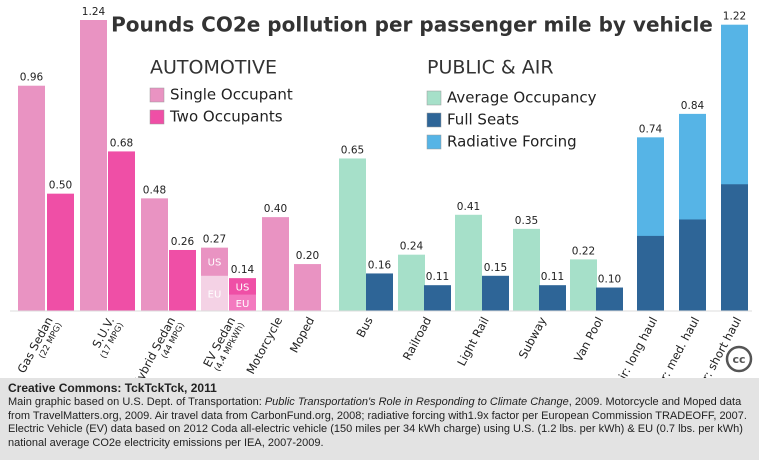 The image size is (759, 460). I want to click on x-label-group: Bus, so click(364, 326).